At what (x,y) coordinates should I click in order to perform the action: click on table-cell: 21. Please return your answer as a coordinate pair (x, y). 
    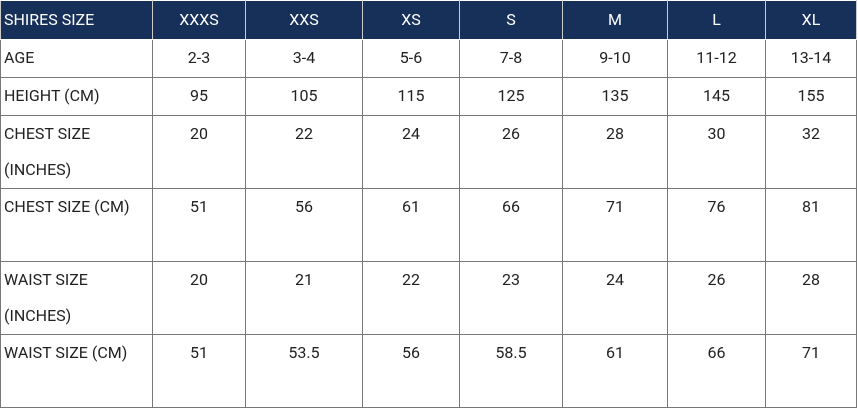
    Looking at the image, I should click on (304, 298).